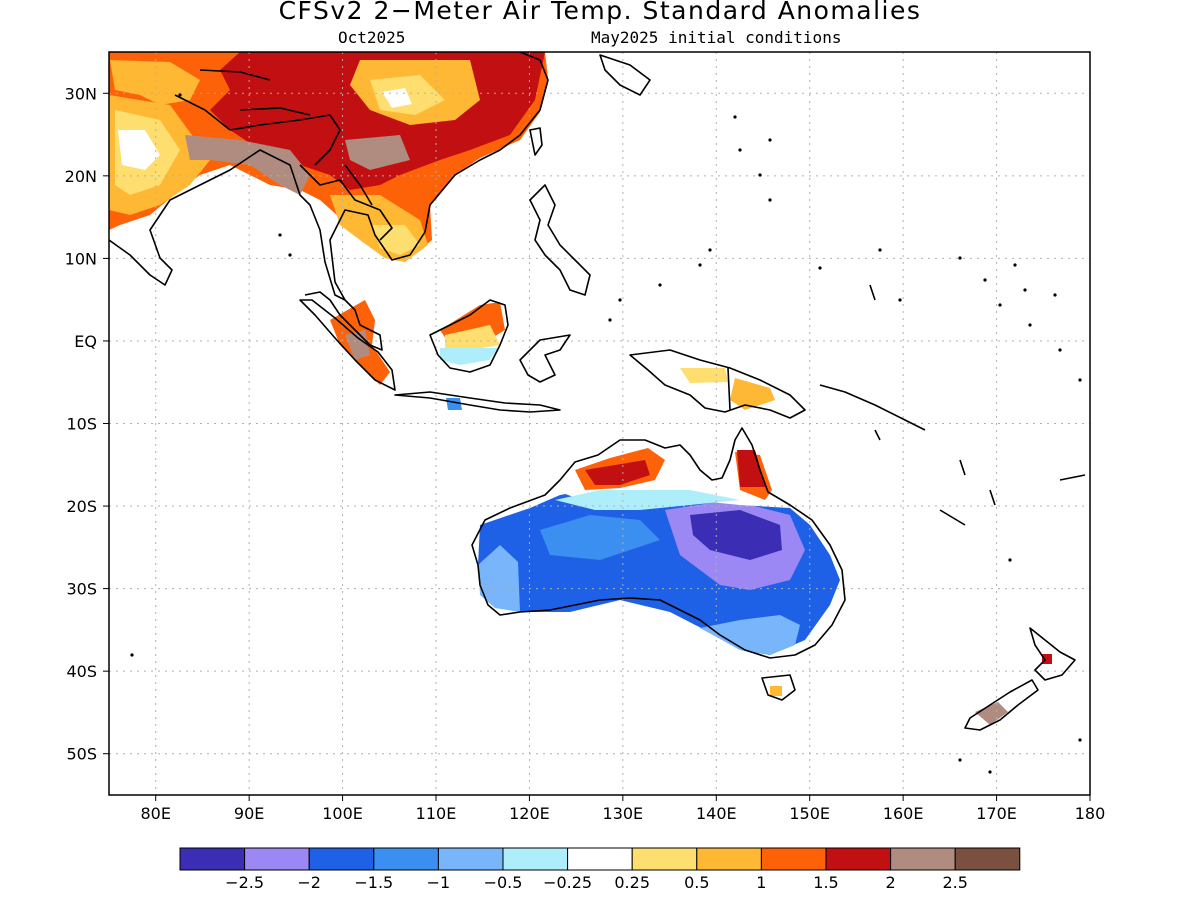 Image resolution: width=1200 pixels, height=900 pixels. Describe the element at coordinates (750, 635) in the screenshot. I see `australia-coast-light-se` at that location.